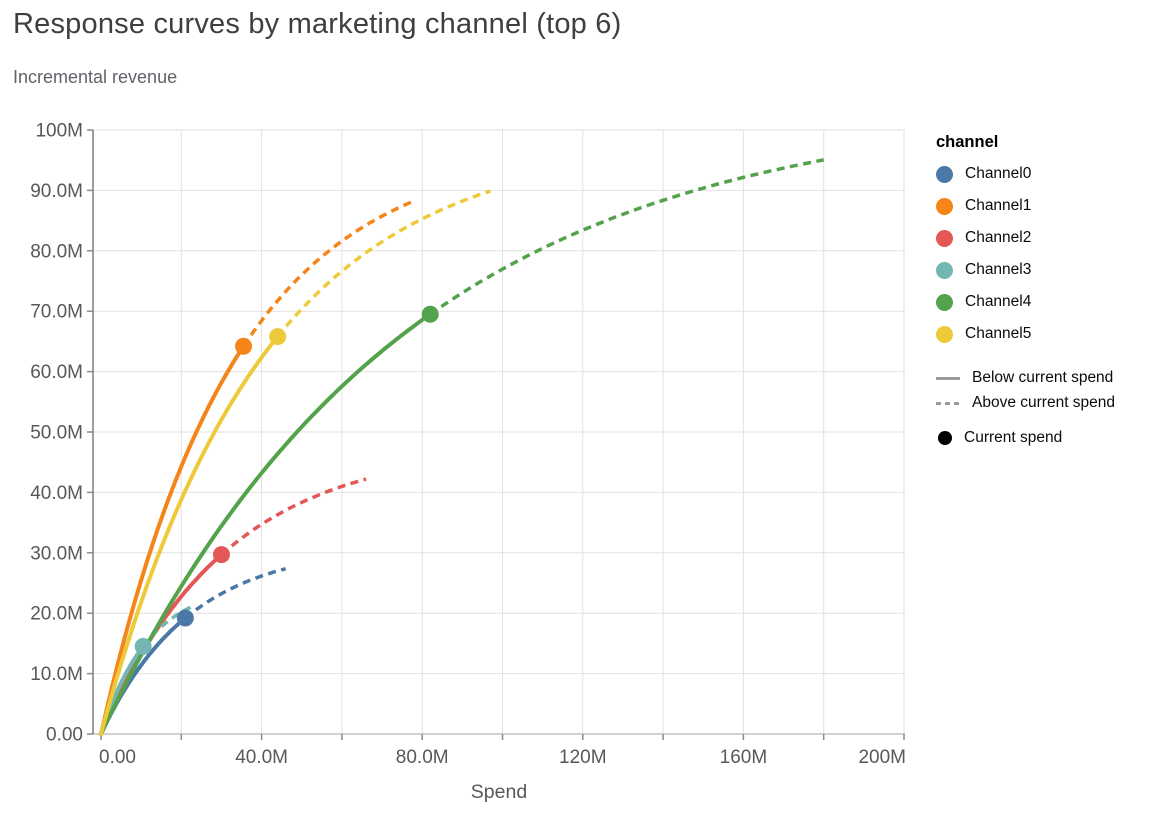  I want to click on y-tick-label: 80.0M, so click(56, 251).